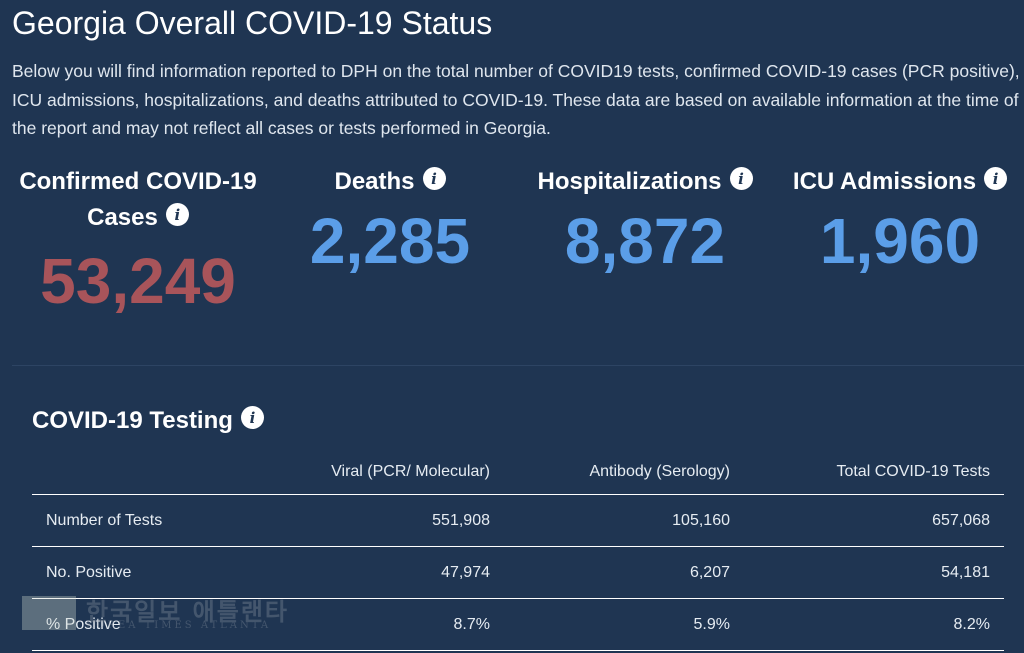  Describe the element at coordinates (388, 624) in the screenshot. I see `table-cell: 8.7%` at that location.